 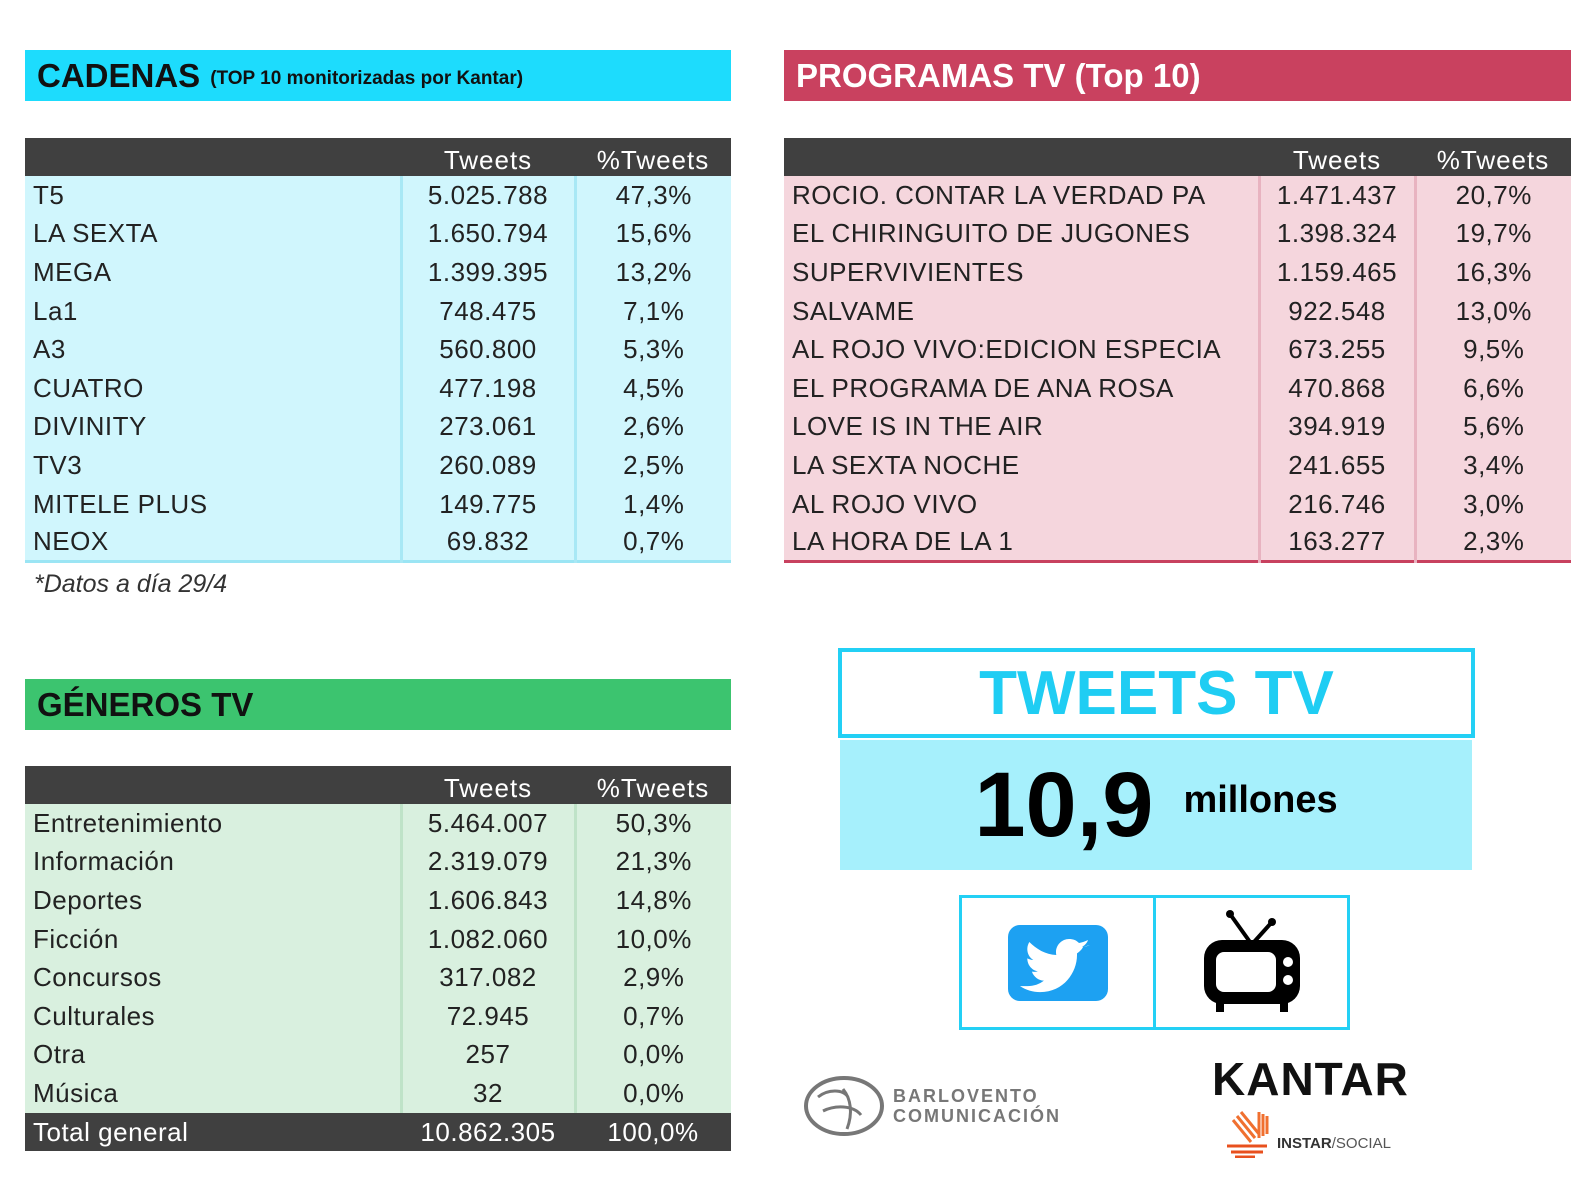 I want to click on cell-name: EL PROGRAMA DE ANA ROSA, so click(x=1021, y=388).